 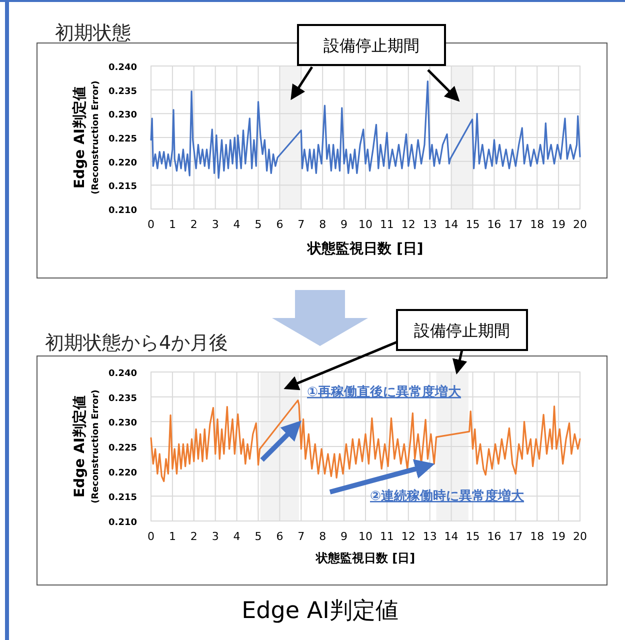 What do you see at coordinates (93, 33) in the screenshot?
I see `chart-title: 初期状態` at bounding box center [93, 33].